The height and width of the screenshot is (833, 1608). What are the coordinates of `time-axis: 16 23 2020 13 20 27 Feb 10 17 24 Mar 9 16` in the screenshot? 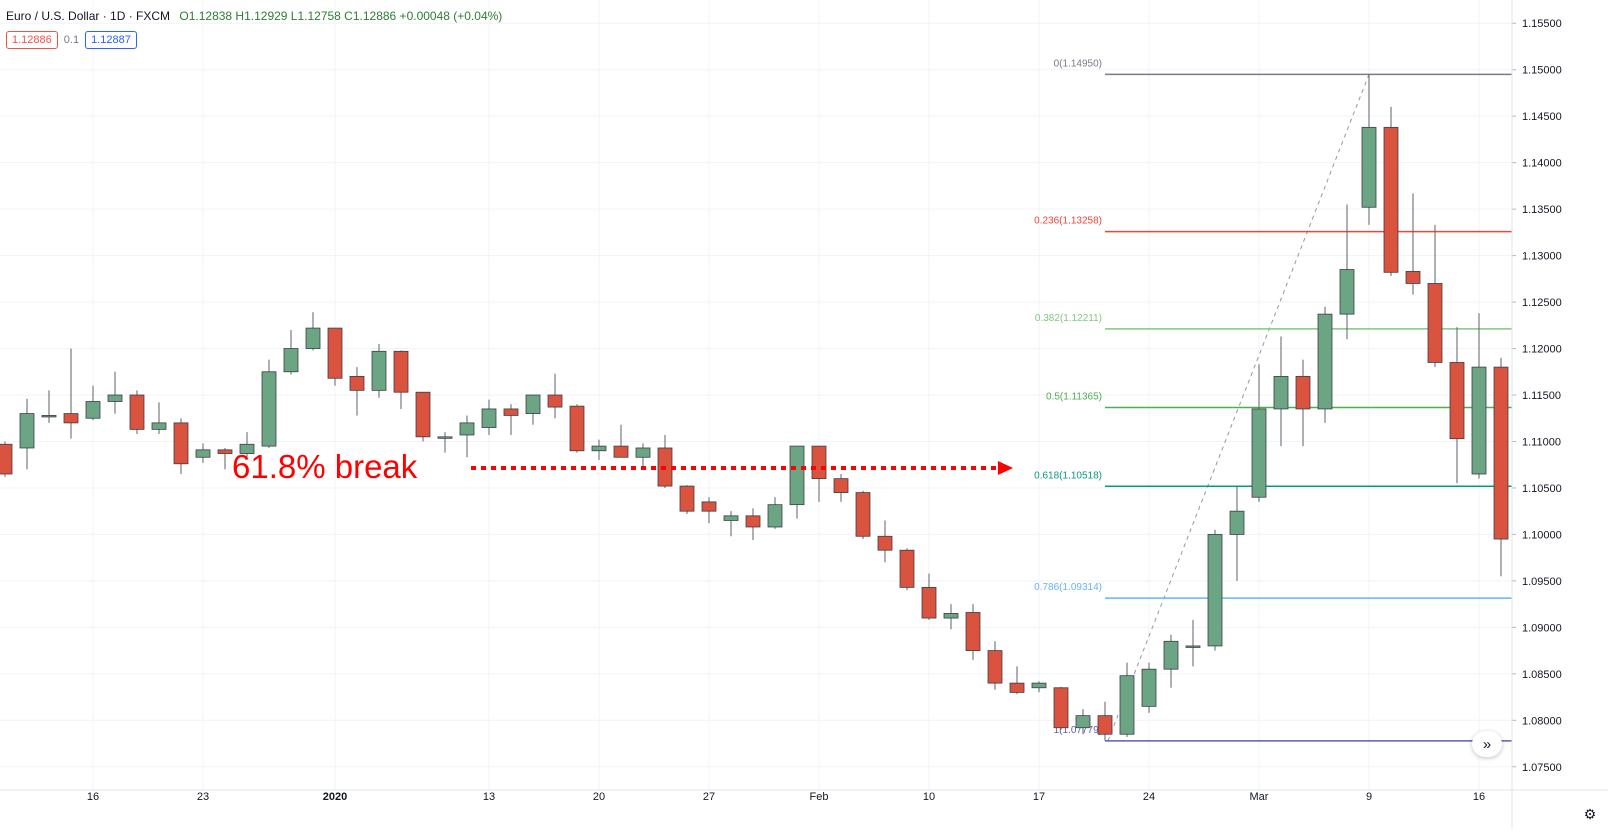 It's located at (804, 796).